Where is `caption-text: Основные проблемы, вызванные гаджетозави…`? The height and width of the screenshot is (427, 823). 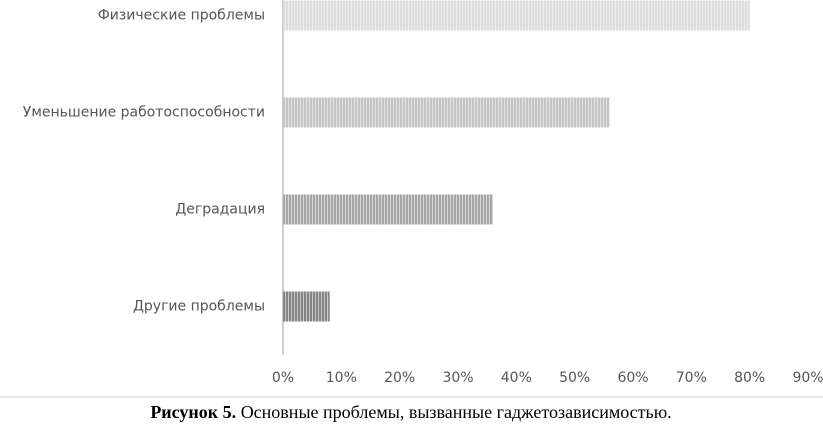 caption-text: Основные проблемы, вызванные гаджетозави… is located at coordinates (456, 412).